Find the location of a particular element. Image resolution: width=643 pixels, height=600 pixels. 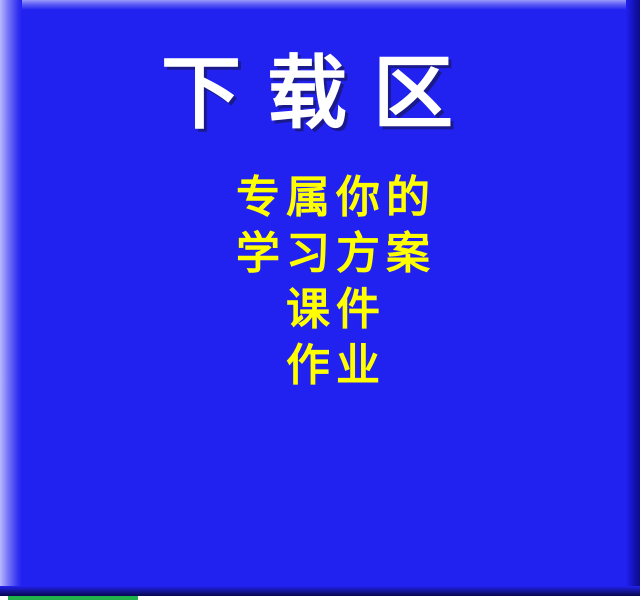

panel-bevel-top is located at coordinates (320, 5).